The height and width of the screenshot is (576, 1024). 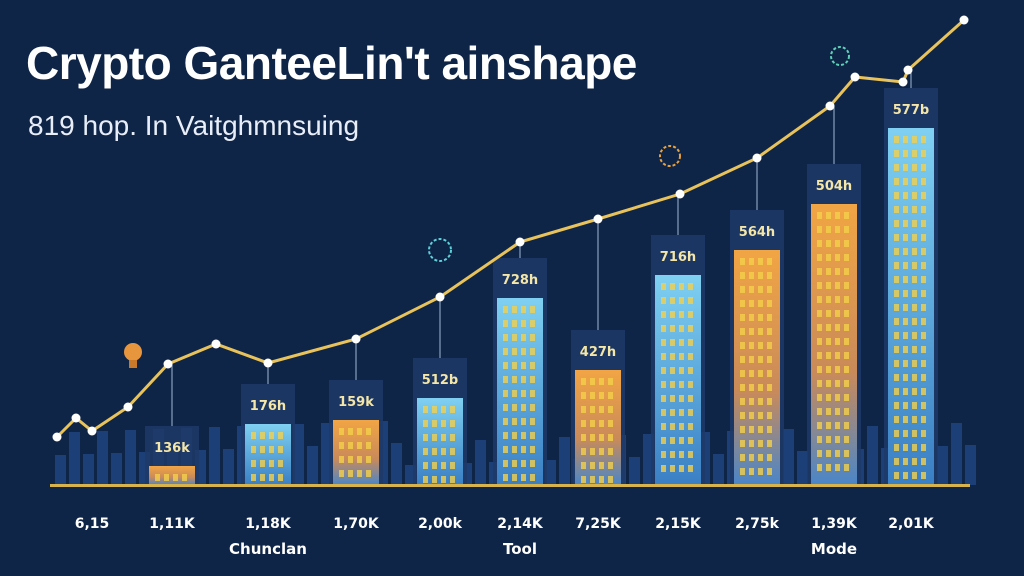 What do you see at coordinates (678, 380) in the screenshot?
I see `bar` at bounding box center [678, 380].